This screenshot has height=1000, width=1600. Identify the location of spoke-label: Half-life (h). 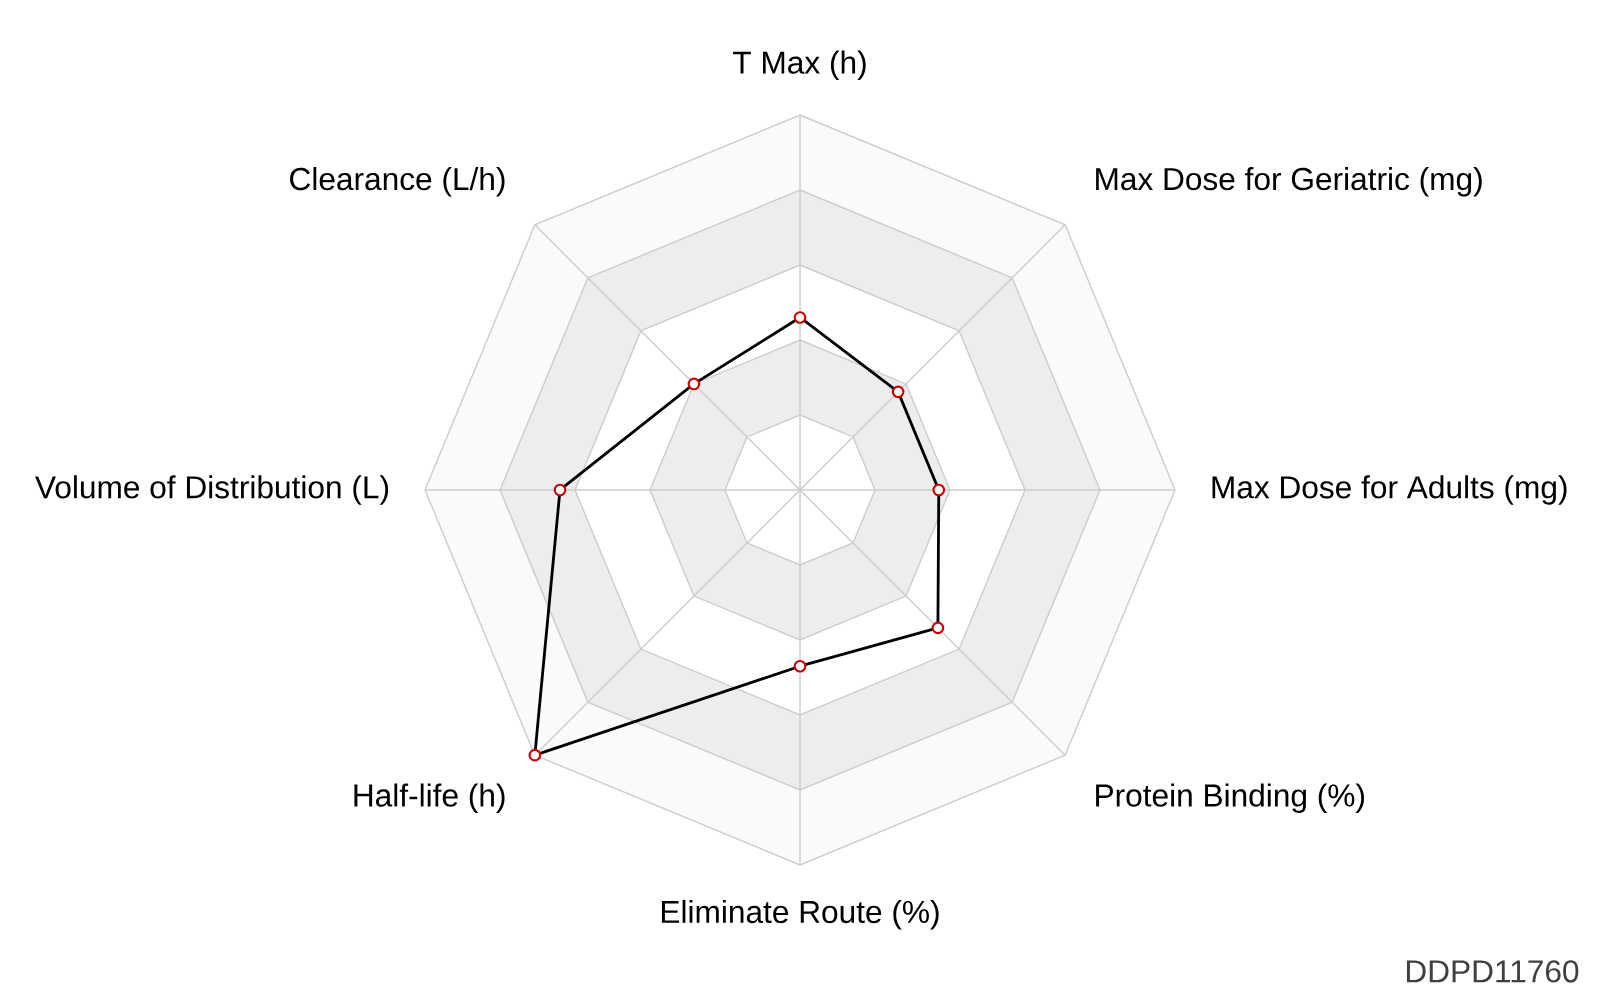
(429, 798).